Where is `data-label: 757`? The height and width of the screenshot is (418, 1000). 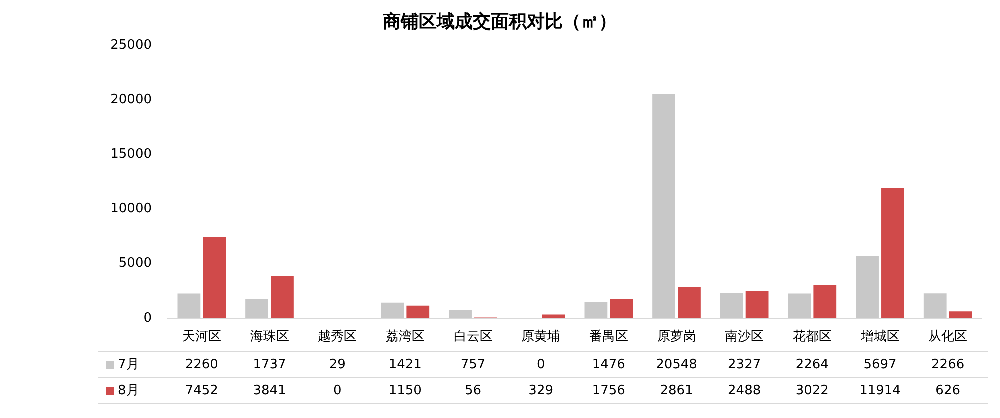
data-label: 757 is located at coordinates (473, 364).